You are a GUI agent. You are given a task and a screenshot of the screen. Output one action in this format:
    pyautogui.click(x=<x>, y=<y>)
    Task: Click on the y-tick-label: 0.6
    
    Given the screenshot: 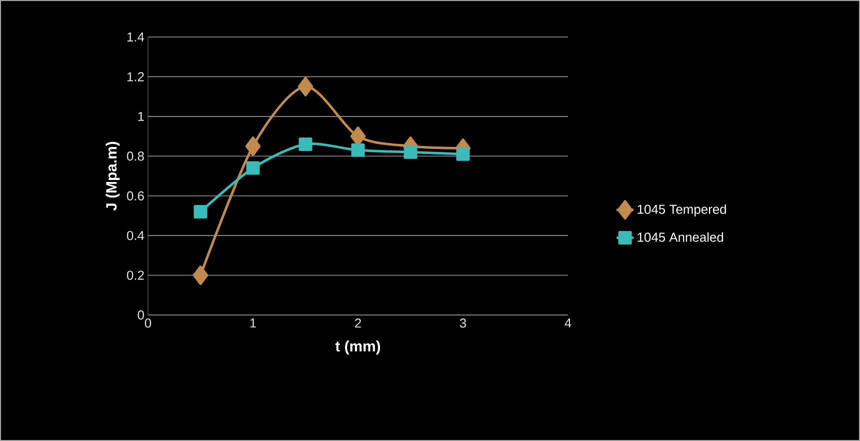 What is the action you would take?
    pyautogui.click(x=135, y=195)
    